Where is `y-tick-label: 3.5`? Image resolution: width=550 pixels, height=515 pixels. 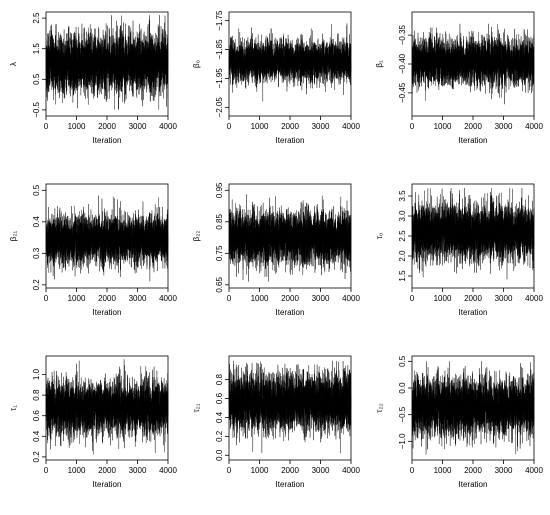 y-tick-label: 3.5 is located at coordinates (402, 196).